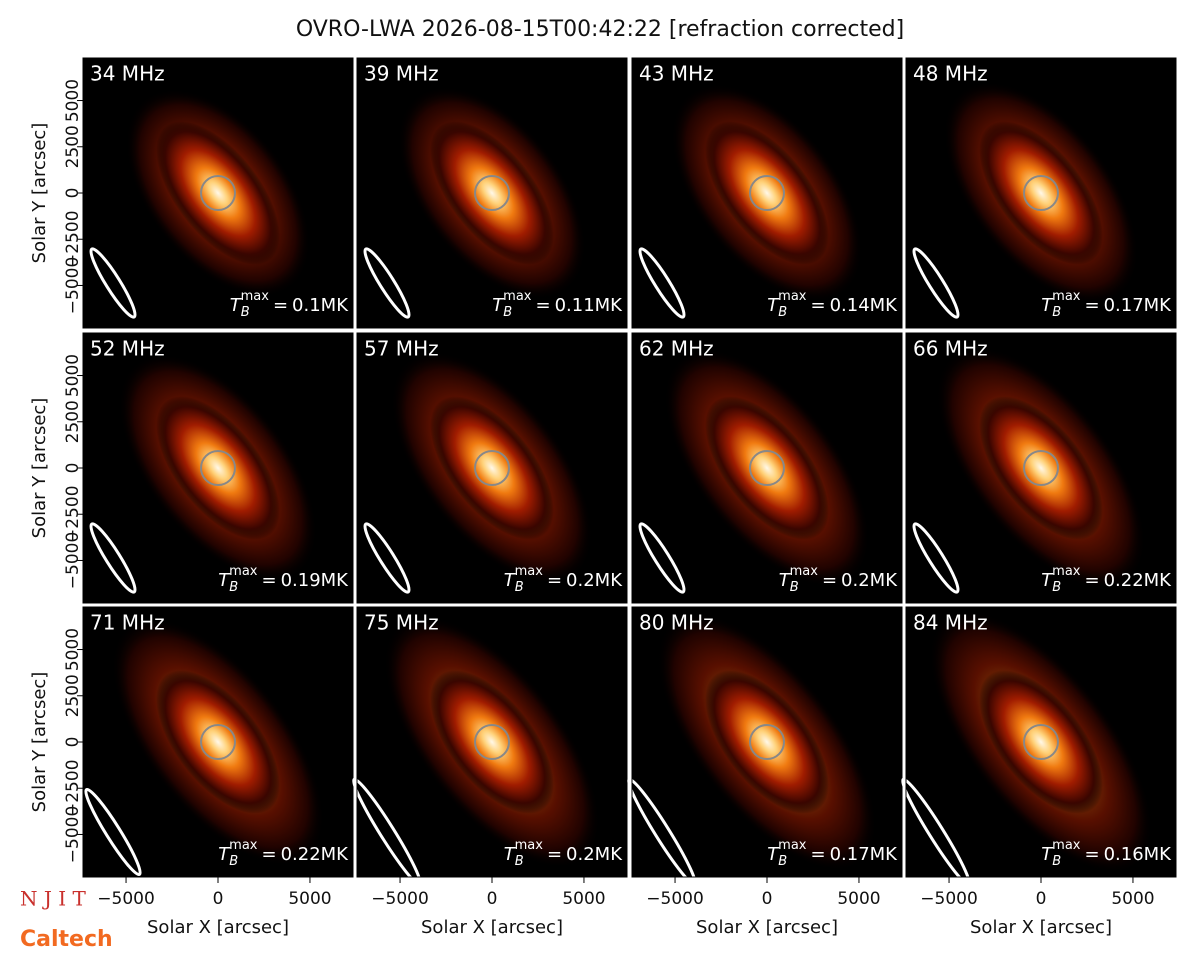 This screenshot has height=975, width=1200. I want to click on frequency-label: 43 MHz, so click(676, 74).